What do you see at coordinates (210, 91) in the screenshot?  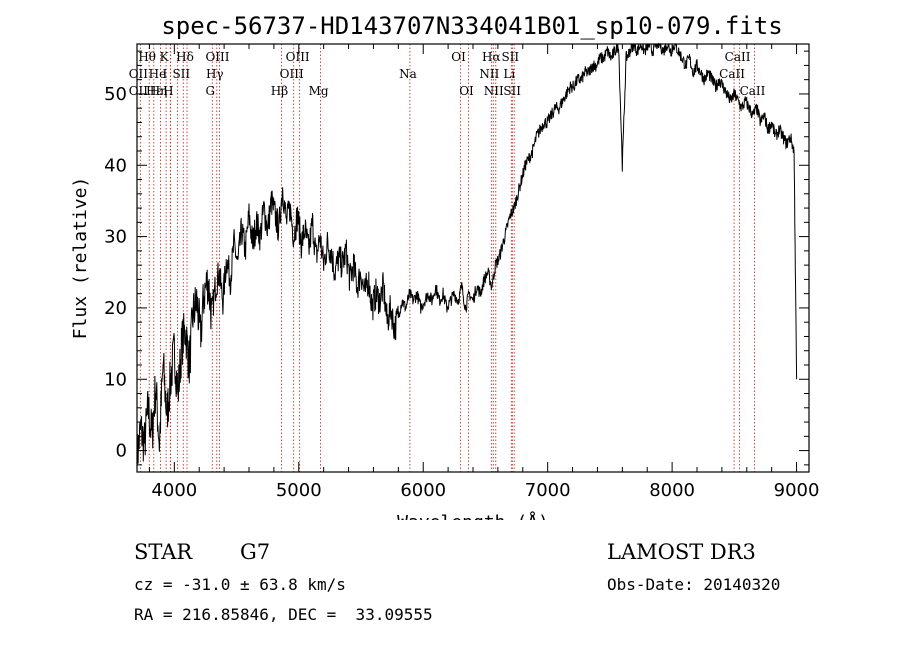 I see `line-label: G` at bounding box center [210, 91].